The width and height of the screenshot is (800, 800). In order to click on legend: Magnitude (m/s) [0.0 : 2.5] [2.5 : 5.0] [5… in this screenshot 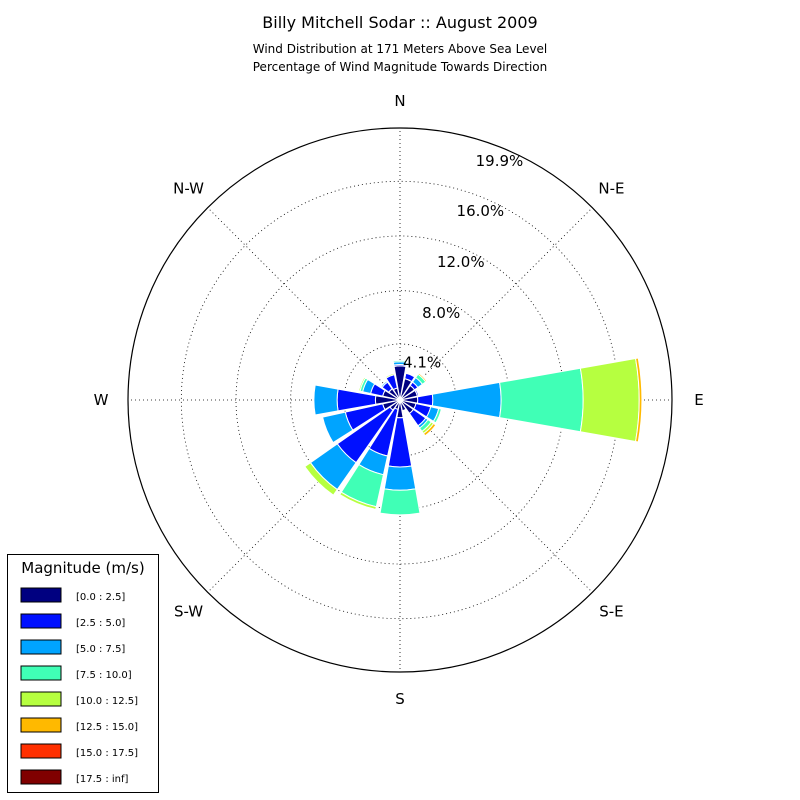, I will do `click(83, 673)`.